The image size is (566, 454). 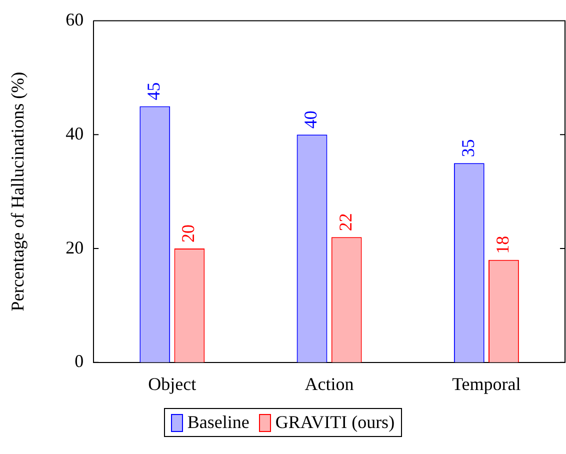 What do you see at coordinates (172, 384) in the screenshot?
I see `x-tick-label: Object` at bounding box center [172, 384].